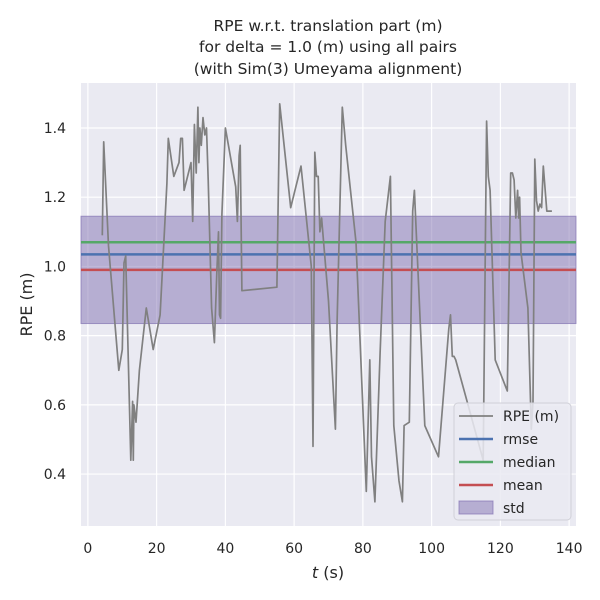  I want to click on legend: RPE (m) rmse median mean std, so click(512, 461).